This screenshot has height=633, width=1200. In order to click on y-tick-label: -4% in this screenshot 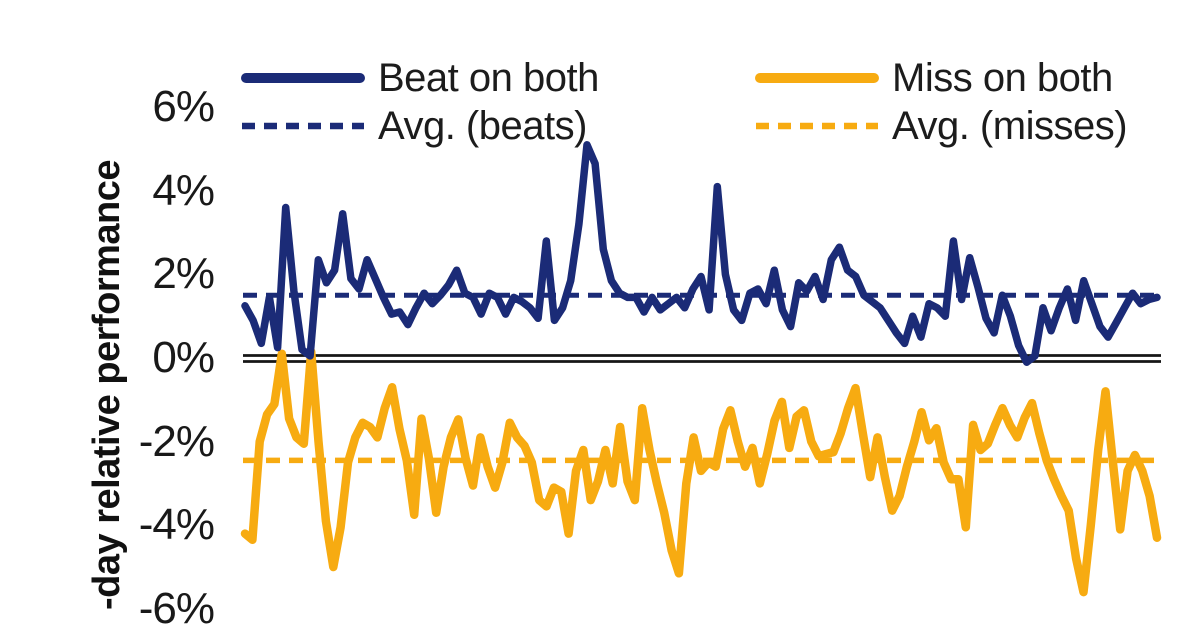, I will do `click(176, 525)`.